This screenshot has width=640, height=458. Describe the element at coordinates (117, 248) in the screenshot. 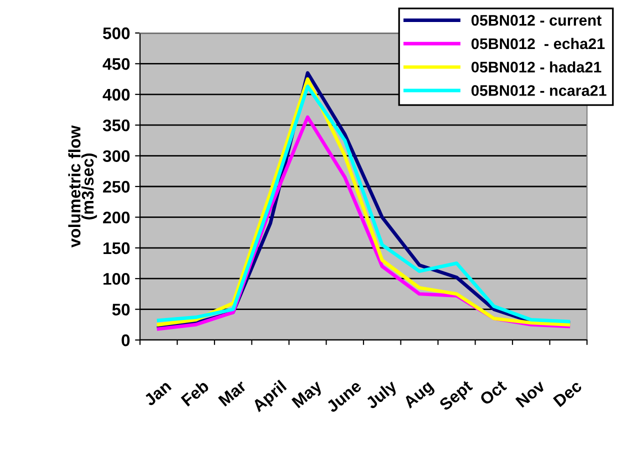

I see `y-tick-label: 150` at that location.